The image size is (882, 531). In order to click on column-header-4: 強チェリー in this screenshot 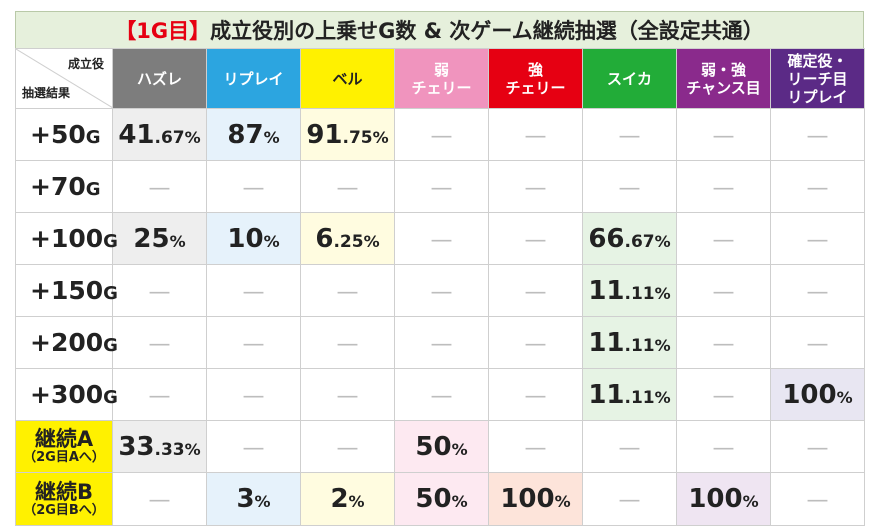, I will do `click(535, 78)`.